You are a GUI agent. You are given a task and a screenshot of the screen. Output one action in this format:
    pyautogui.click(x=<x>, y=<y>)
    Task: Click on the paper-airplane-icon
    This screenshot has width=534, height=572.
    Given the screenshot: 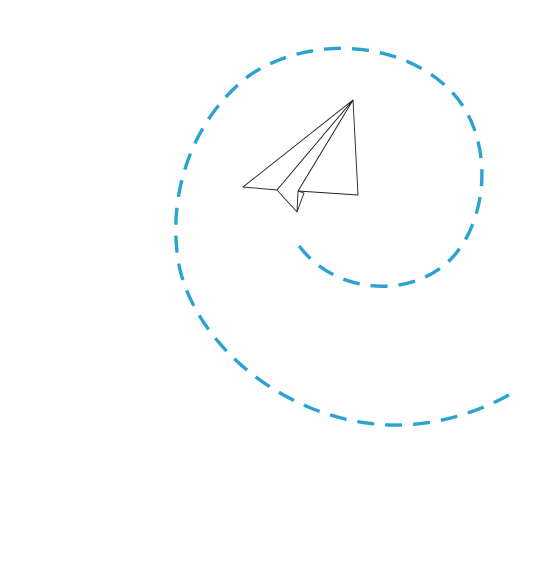 What is the action you would take?
    pyautogui.click(x=300, y=156)
    